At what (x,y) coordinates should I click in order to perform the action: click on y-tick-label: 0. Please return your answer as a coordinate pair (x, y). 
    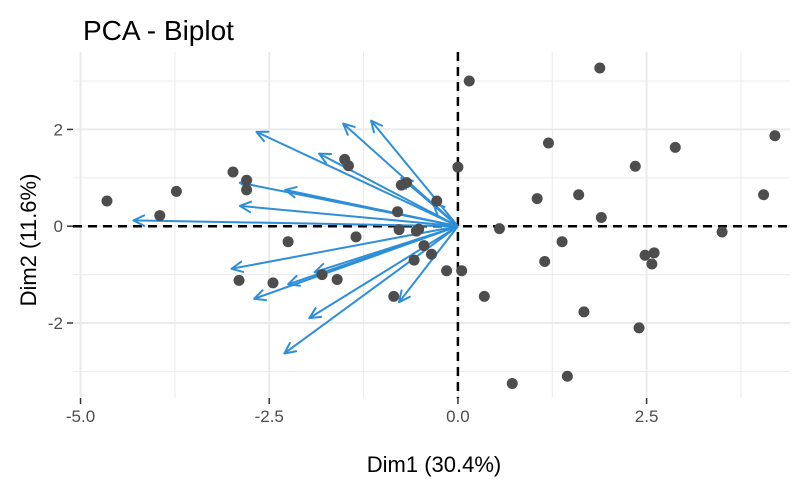
    Looking at the image, I should click on (58, 226).